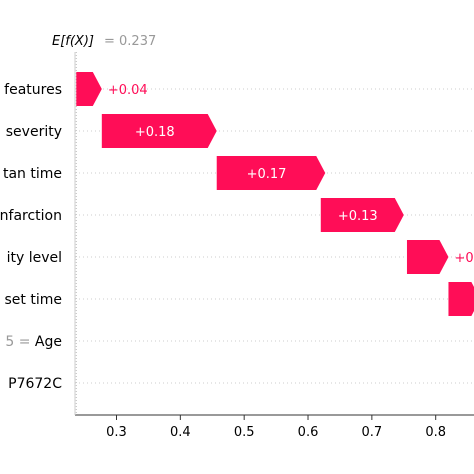  What do you see at coordinates (244, 432) in the screenshot?
I see `x-tick-label: 0.5` at bounding box center [244, 432].